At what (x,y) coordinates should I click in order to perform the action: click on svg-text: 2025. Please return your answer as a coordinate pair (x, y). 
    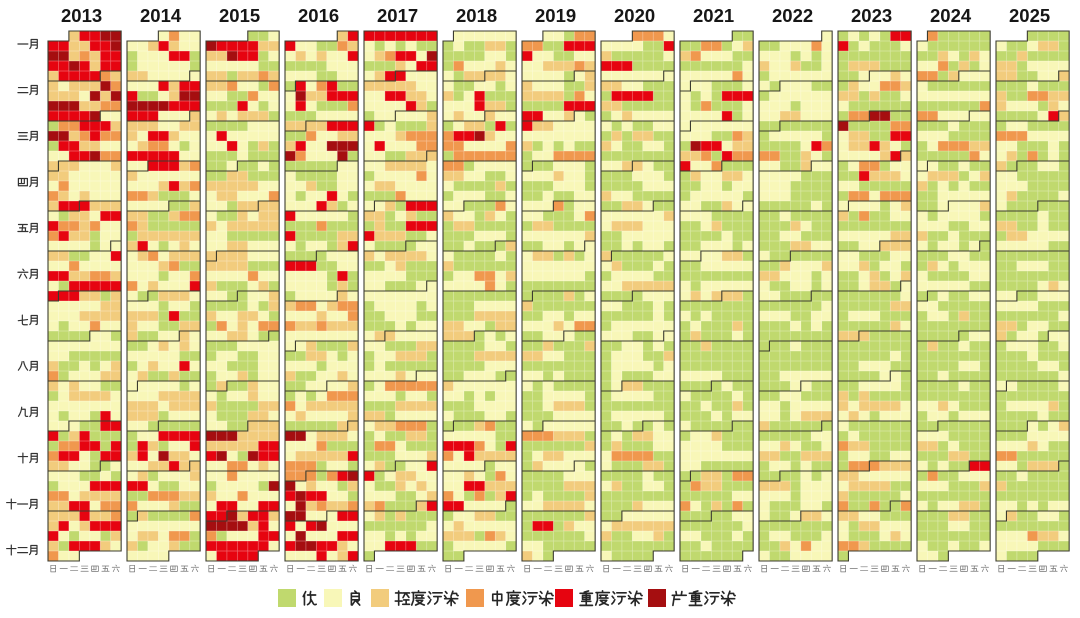
    Looking at the image, I should click on (1029, 15).